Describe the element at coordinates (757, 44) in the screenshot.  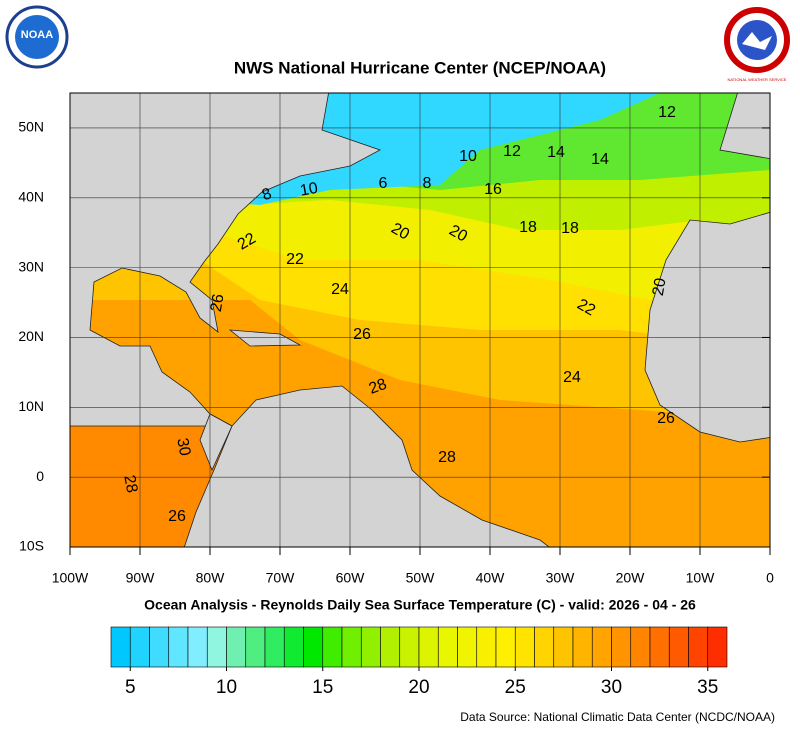
I see `nws-logo: NATIONAL WEATHER SERVICE` at that location.